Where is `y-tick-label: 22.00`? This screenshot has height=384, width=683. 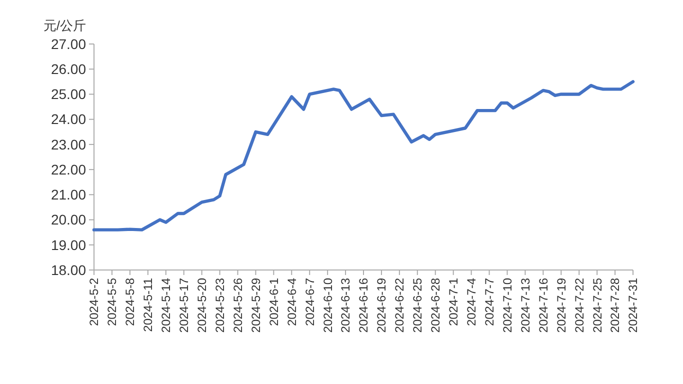 y-tick-label: 22.00 is located at coordinates (68, 169).